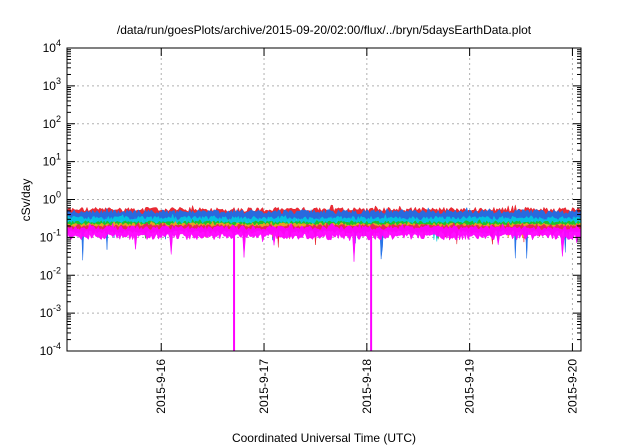  Describe the element at coordinates (52, 84) in the screenshot. I see `y-tick-label: 10³` at that location.